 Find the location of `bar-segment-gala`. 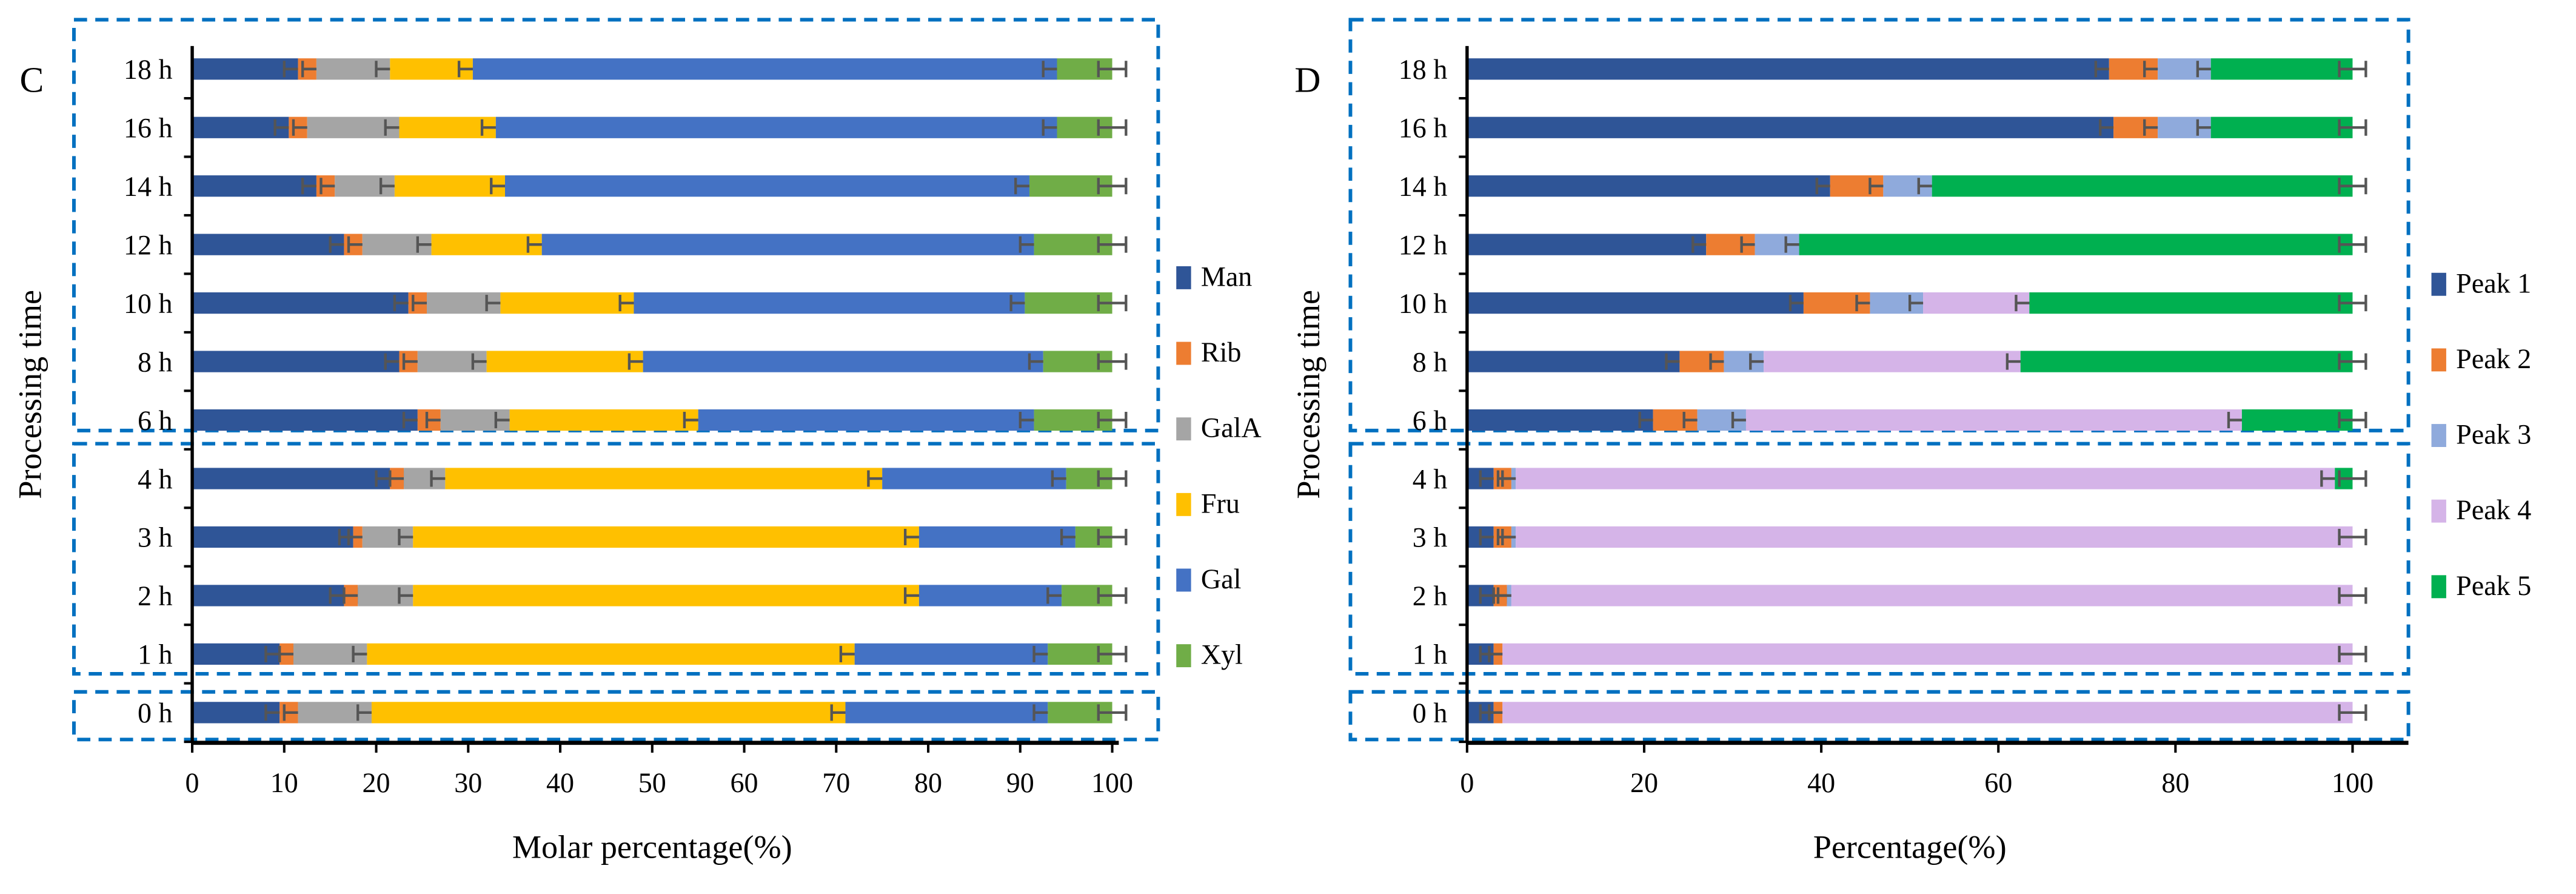

bar-segment-gala is located at coordinates (353, 127).